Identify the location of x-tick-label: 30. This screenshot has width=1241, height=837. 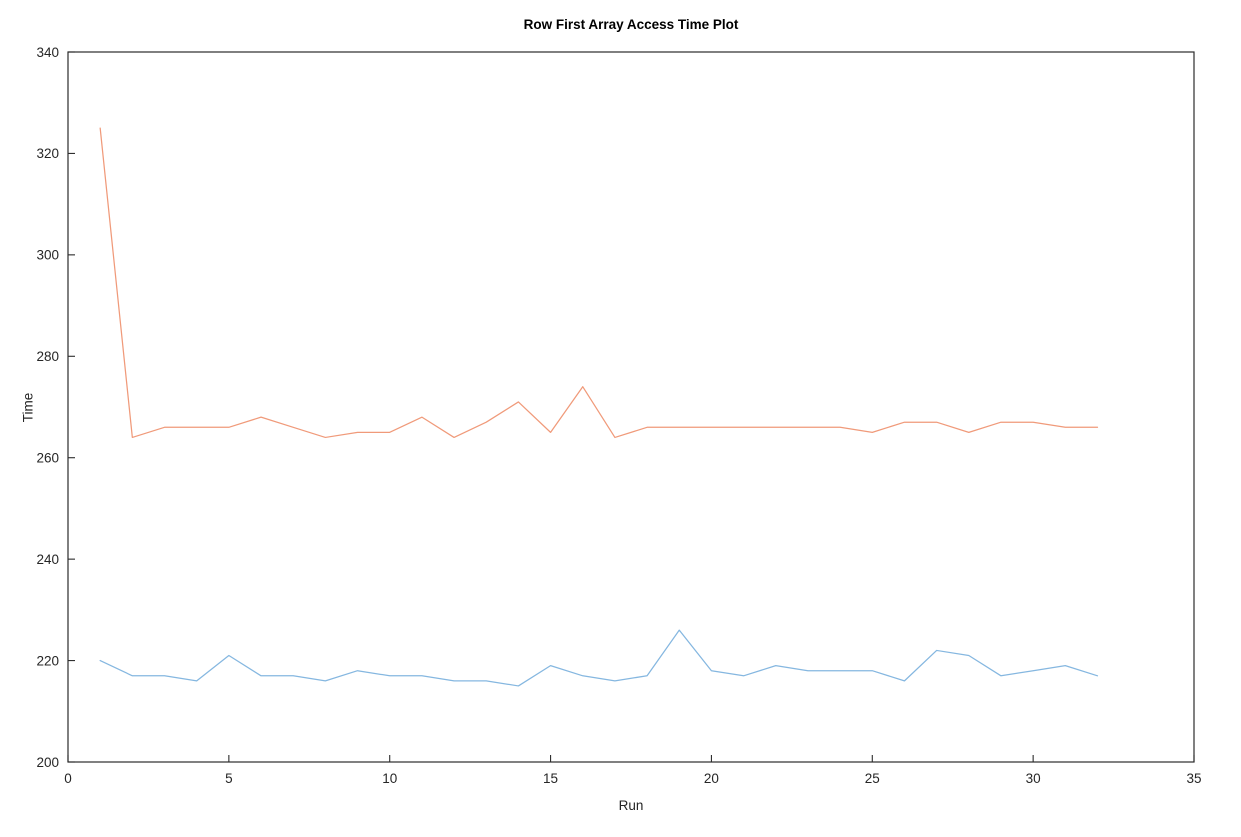
(1033, 778).